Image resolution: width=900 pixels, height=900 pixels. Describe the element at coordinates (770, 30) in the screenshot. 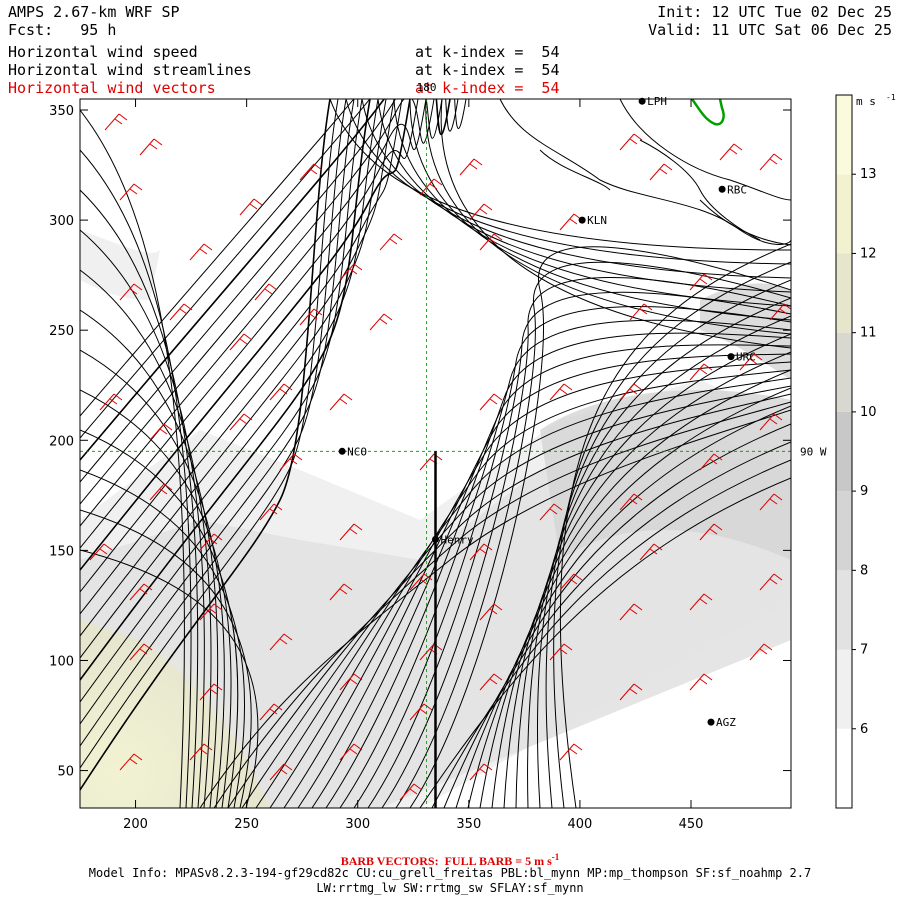

I see `valid-time: Valid: 11 UTC Sat 06 Dec 25` at that location.